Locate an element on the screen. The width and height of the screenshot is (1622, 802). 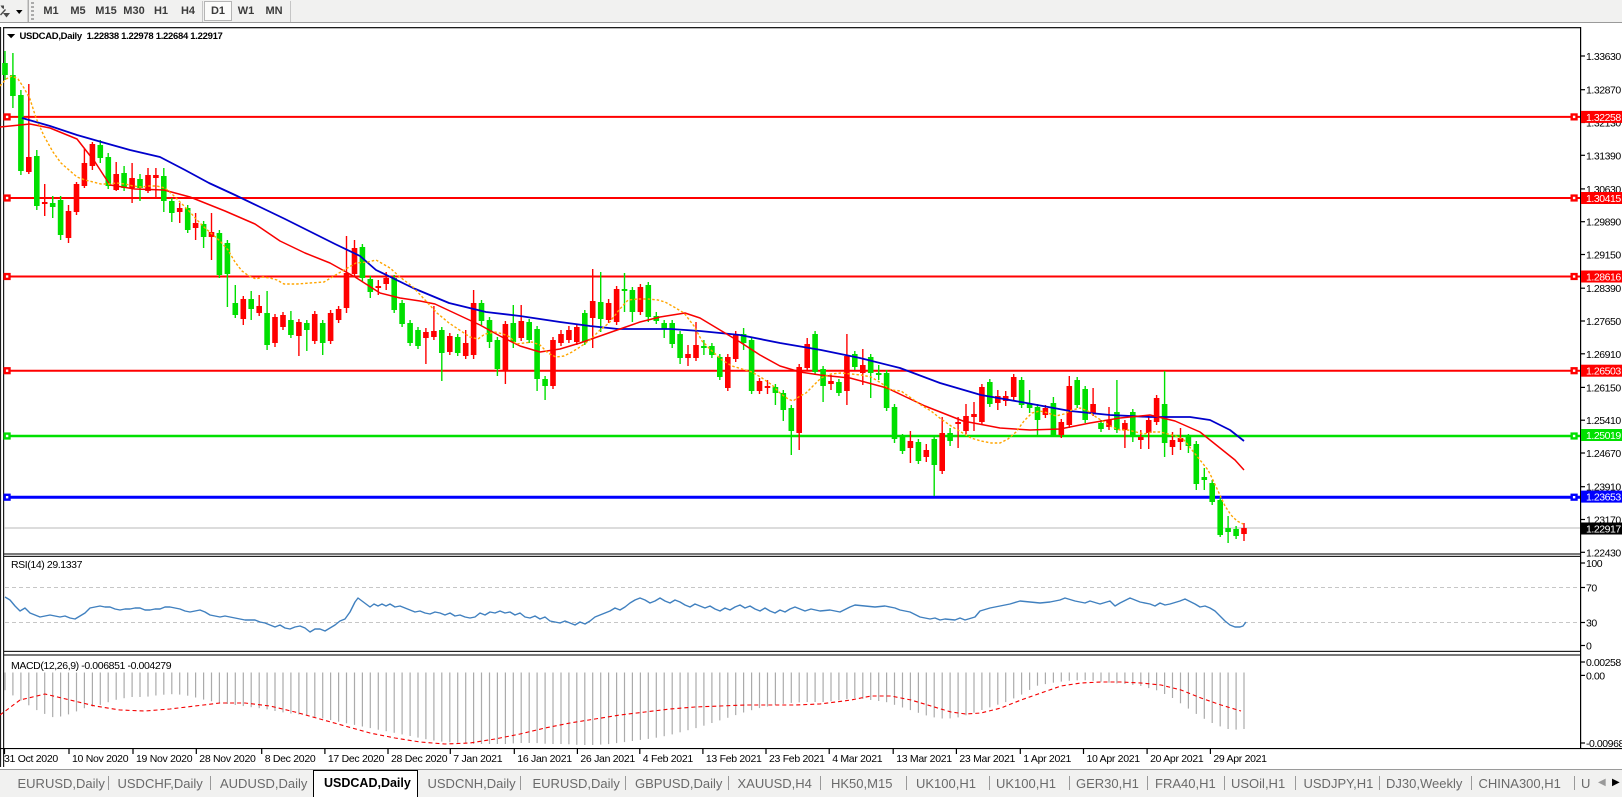
svg-text: 4 Feb 2021 is located at coordinates (668, 759).